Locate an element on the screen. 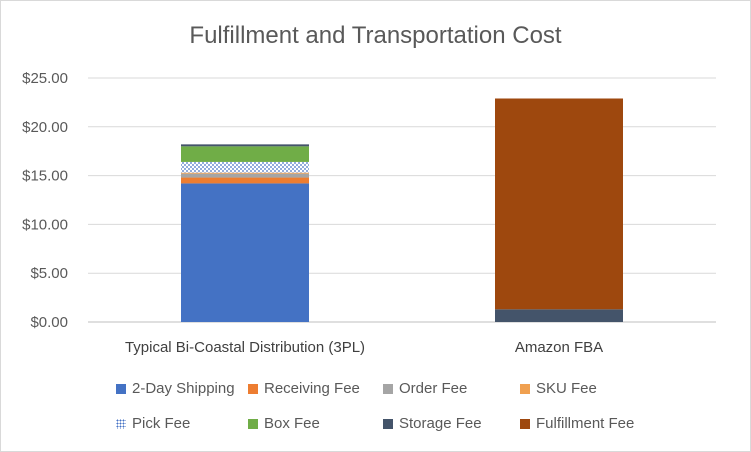 The width and height of the screenshot is (751, 452). y-tick-label: $25.00 is located at coordinates (45, 78).